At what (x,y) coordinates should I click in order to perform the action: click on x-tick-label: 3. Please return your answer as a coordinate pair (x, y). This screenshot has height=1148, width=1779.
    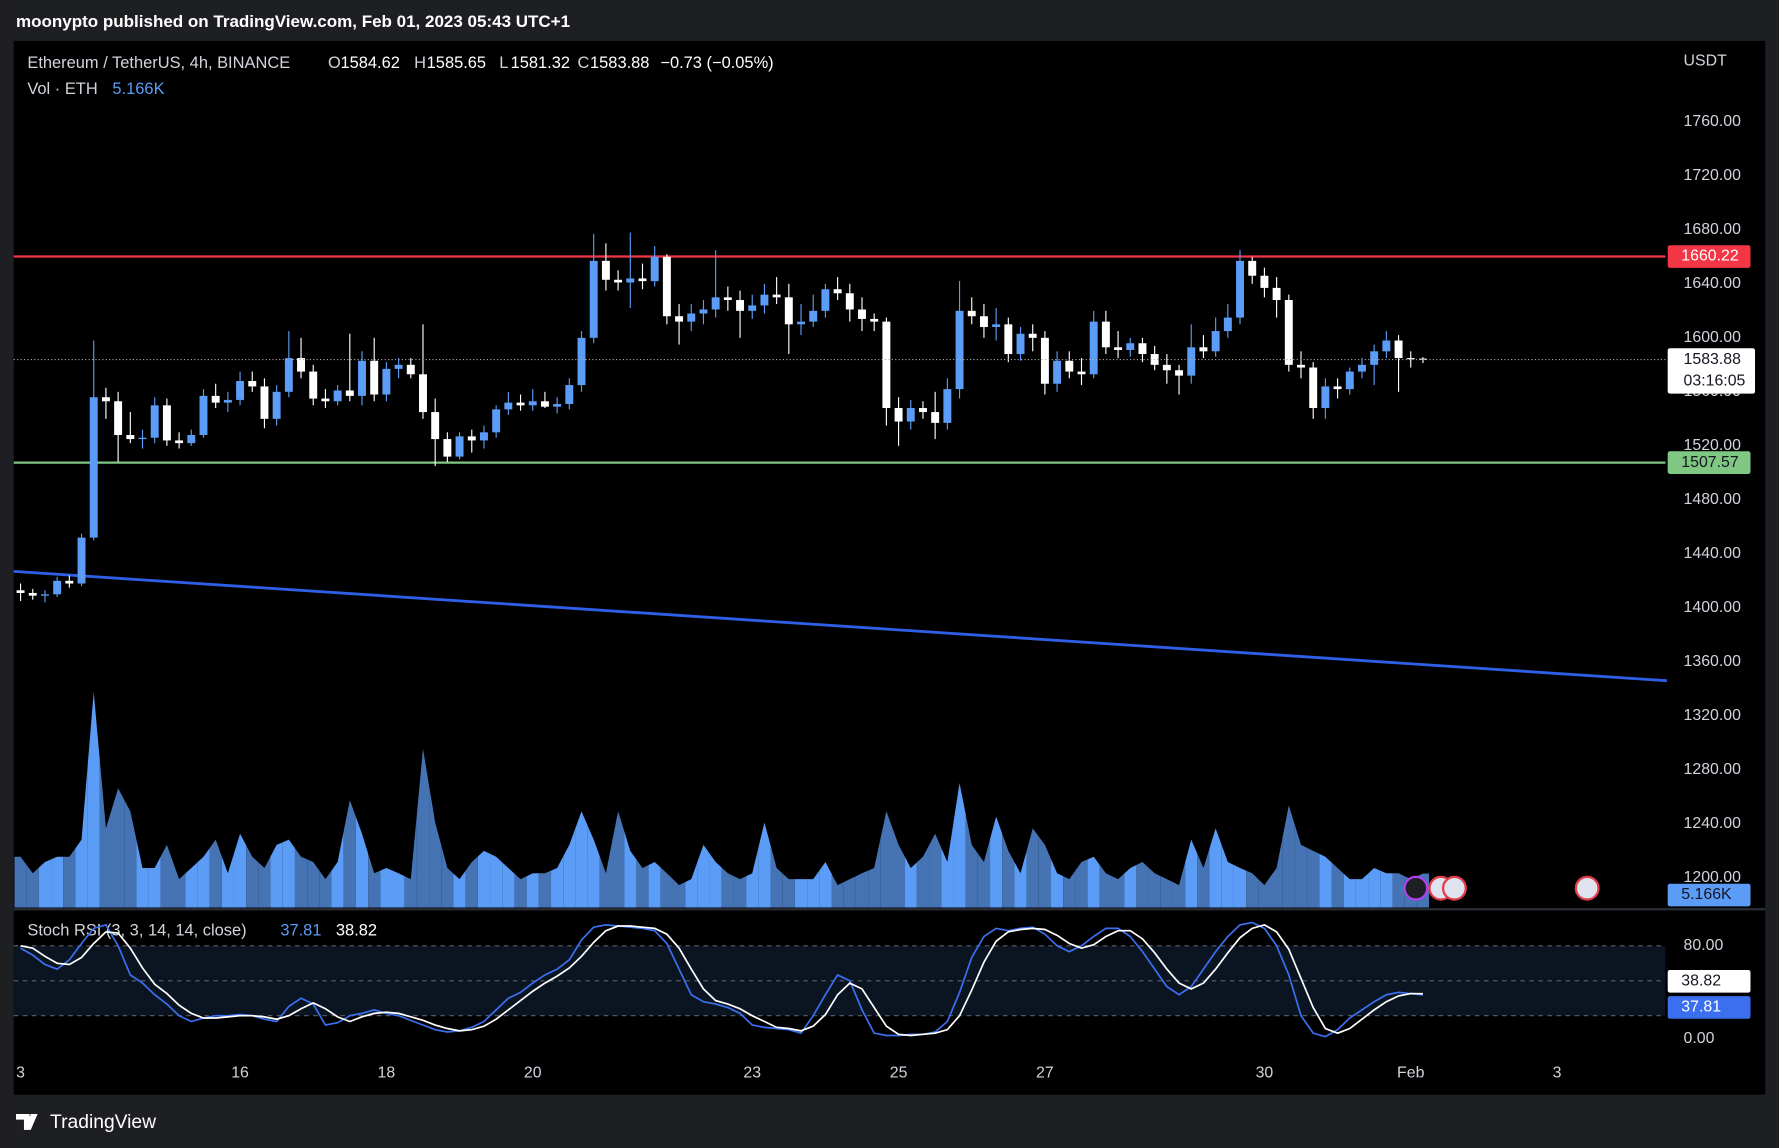
    Looking at the image, I should click on (20, 1072).